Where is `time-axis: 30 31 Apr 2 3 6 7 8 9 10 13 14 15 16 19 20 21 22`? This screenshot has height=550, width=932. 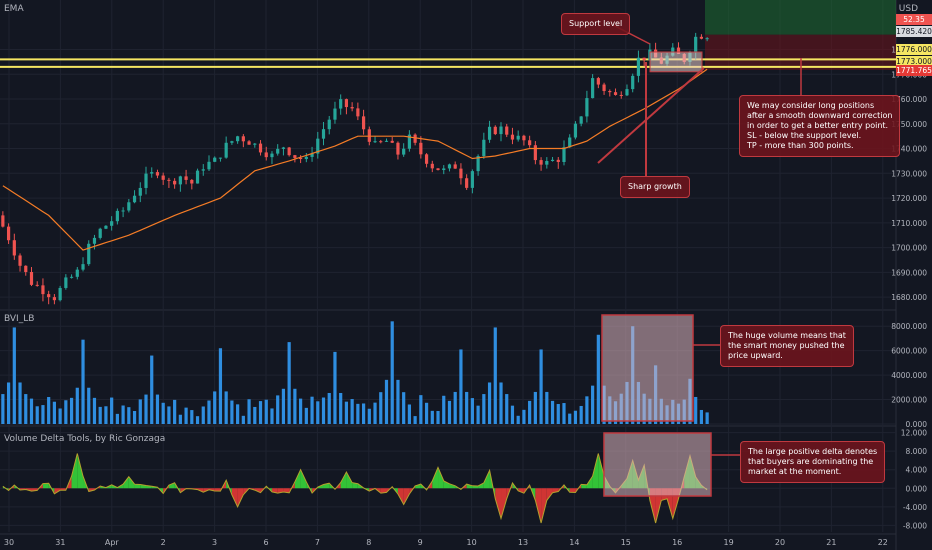
time-axis: 30 31 Apr 2 3 6 7 8 9 10 13 14 15 16 19 20 21 22 is located at coordinates (446, 542).